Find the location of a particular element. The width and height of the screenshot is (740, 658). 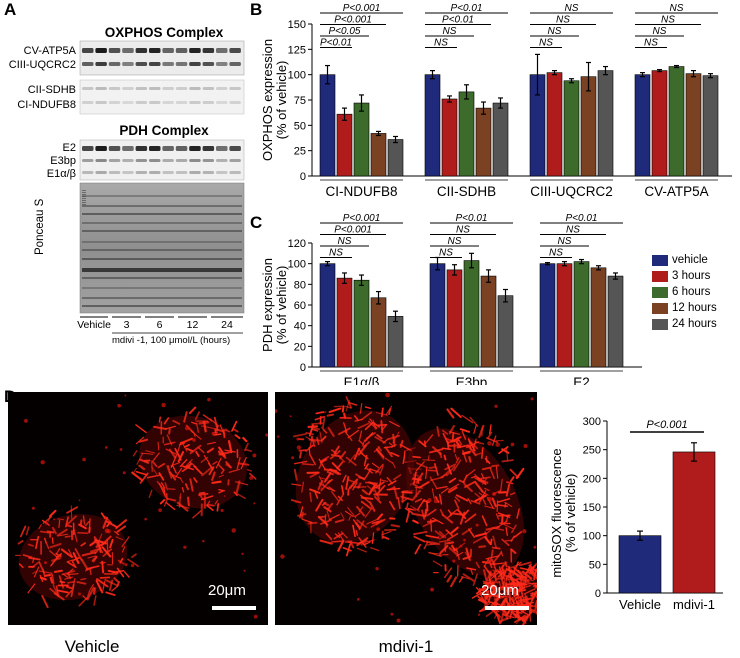

legend-label: vehicle is located at coordinates (690, 260).